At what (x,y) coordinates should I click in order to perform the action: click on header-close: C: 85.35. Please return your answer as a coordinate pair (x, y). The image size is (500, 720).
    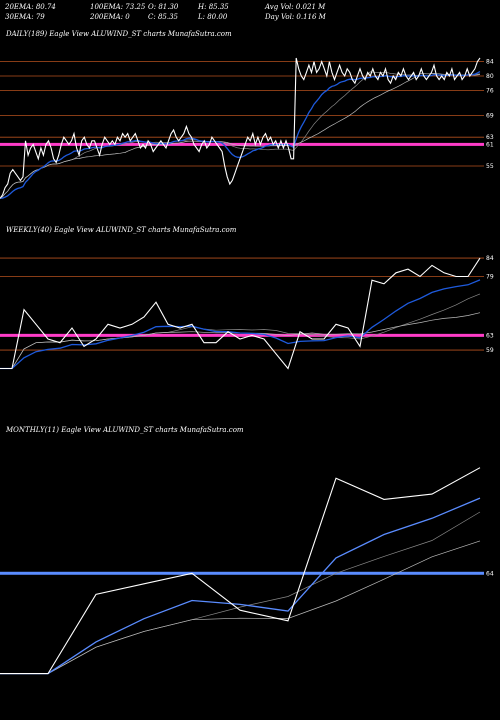
    Looking at the image, I should click on (163, 17).